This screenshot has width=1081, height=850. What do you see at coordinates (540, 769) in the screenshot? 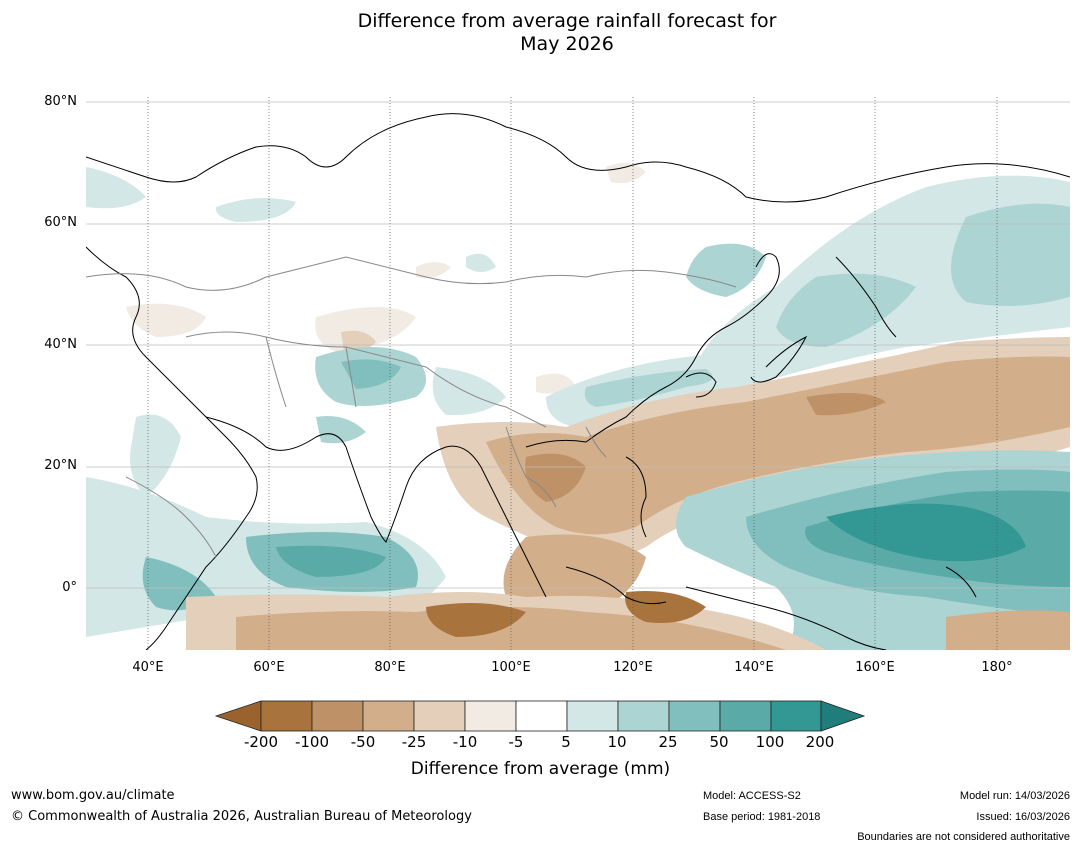
I see `colorbar-title: Difference from average (mm)` at bounding box center [540, 769].